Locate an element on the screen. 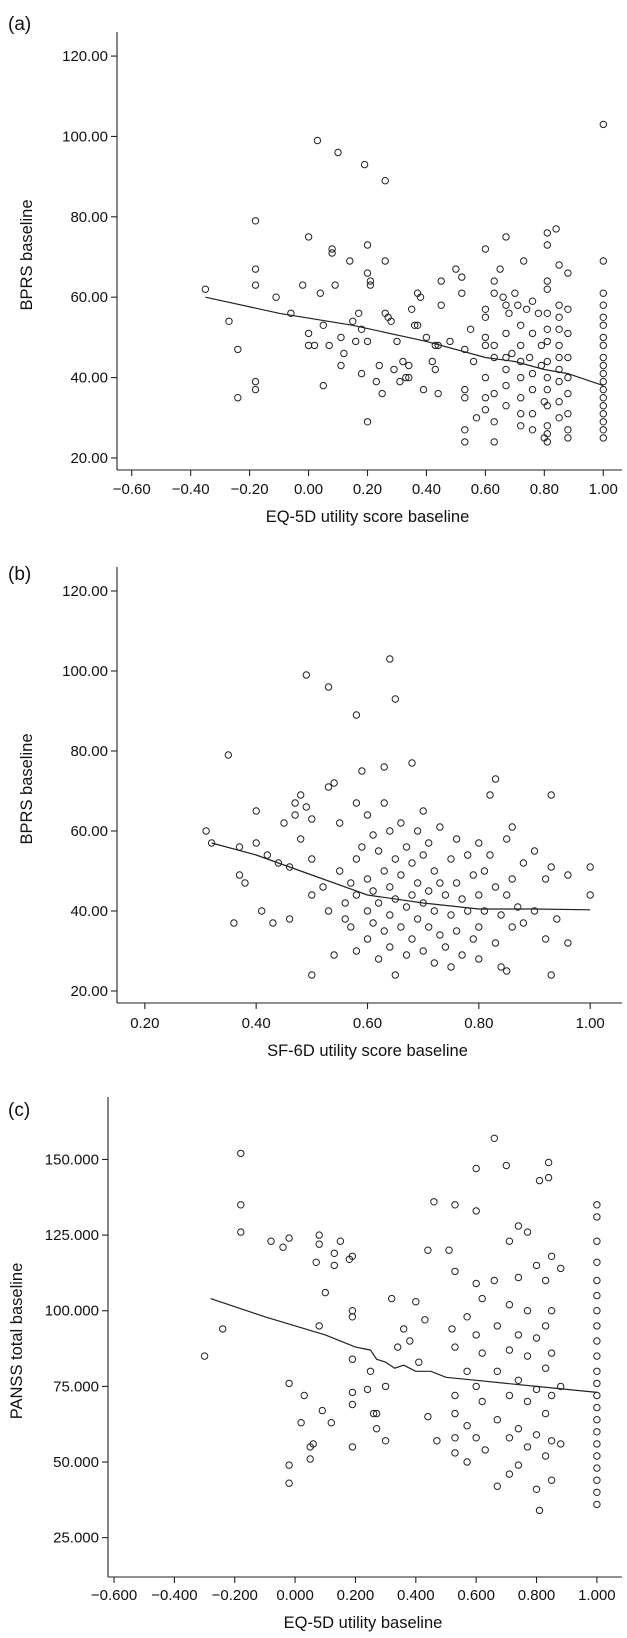  y-tick-label: 100.00 is located at coordinates (85, 671).